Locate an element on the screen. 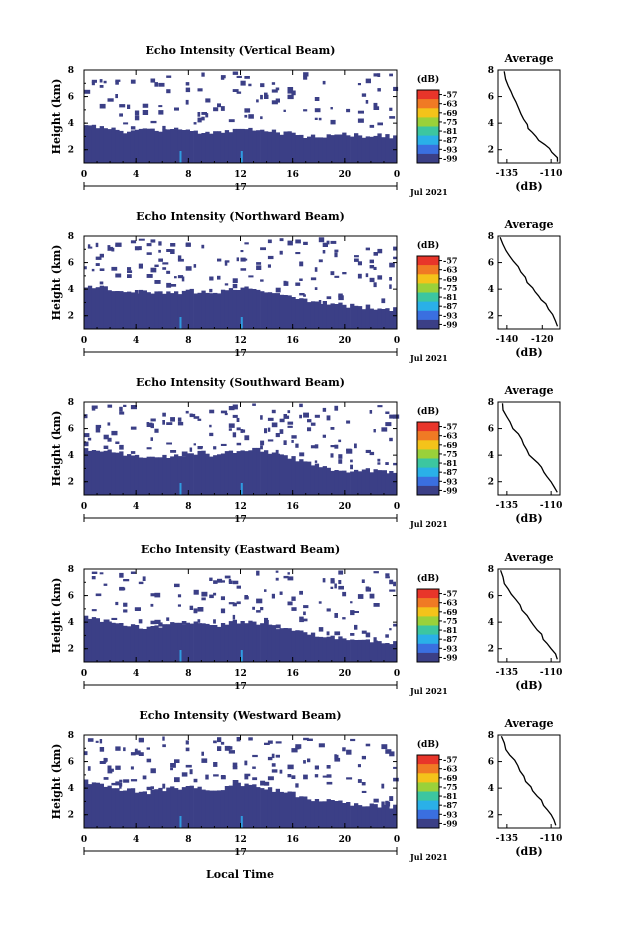 The height and width of the screenshot is (929, 617). average-x-tick-label: -135 is located at coordinates (507, 839).